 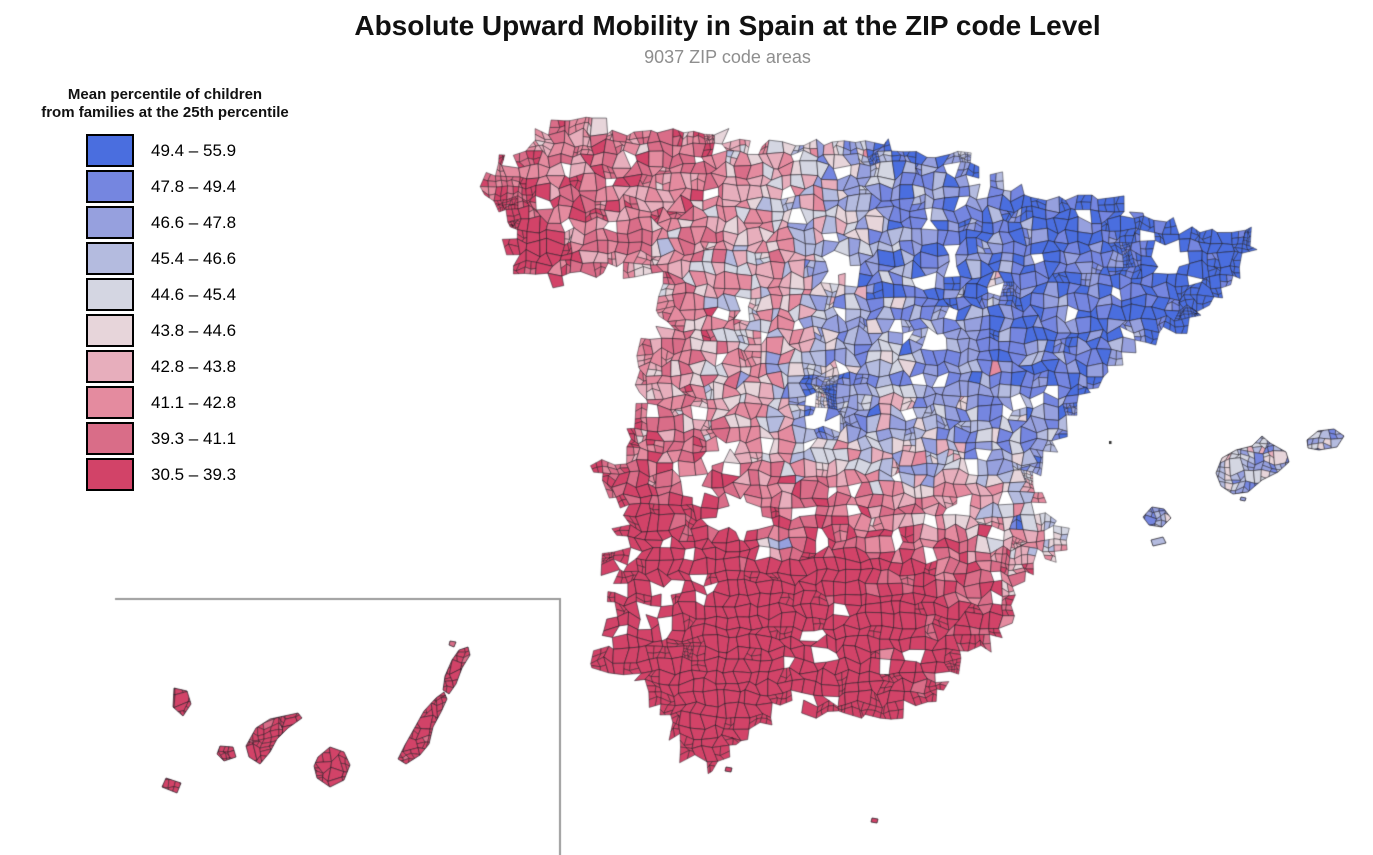 I want to click on legend-item: 44.6 – 45.4, so click(x=208, y=294).